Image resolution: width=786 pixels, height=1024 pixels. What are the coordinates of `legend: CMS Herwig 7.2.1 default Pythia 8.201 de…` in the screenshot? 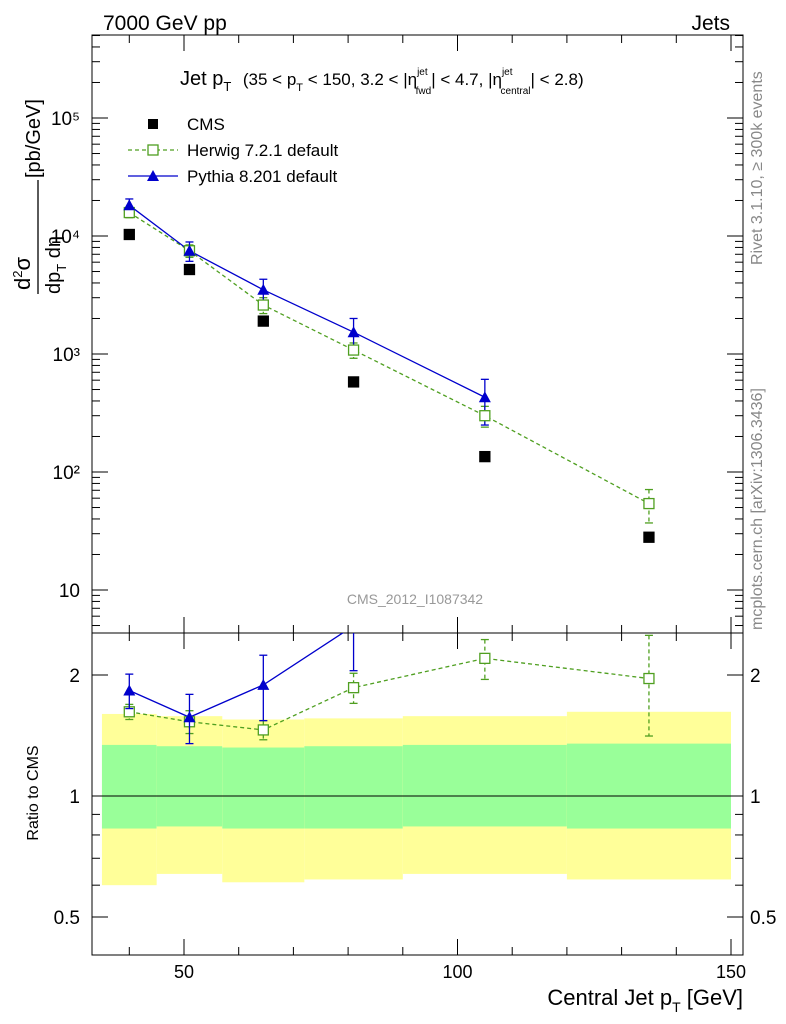 It's located at (233, 150).